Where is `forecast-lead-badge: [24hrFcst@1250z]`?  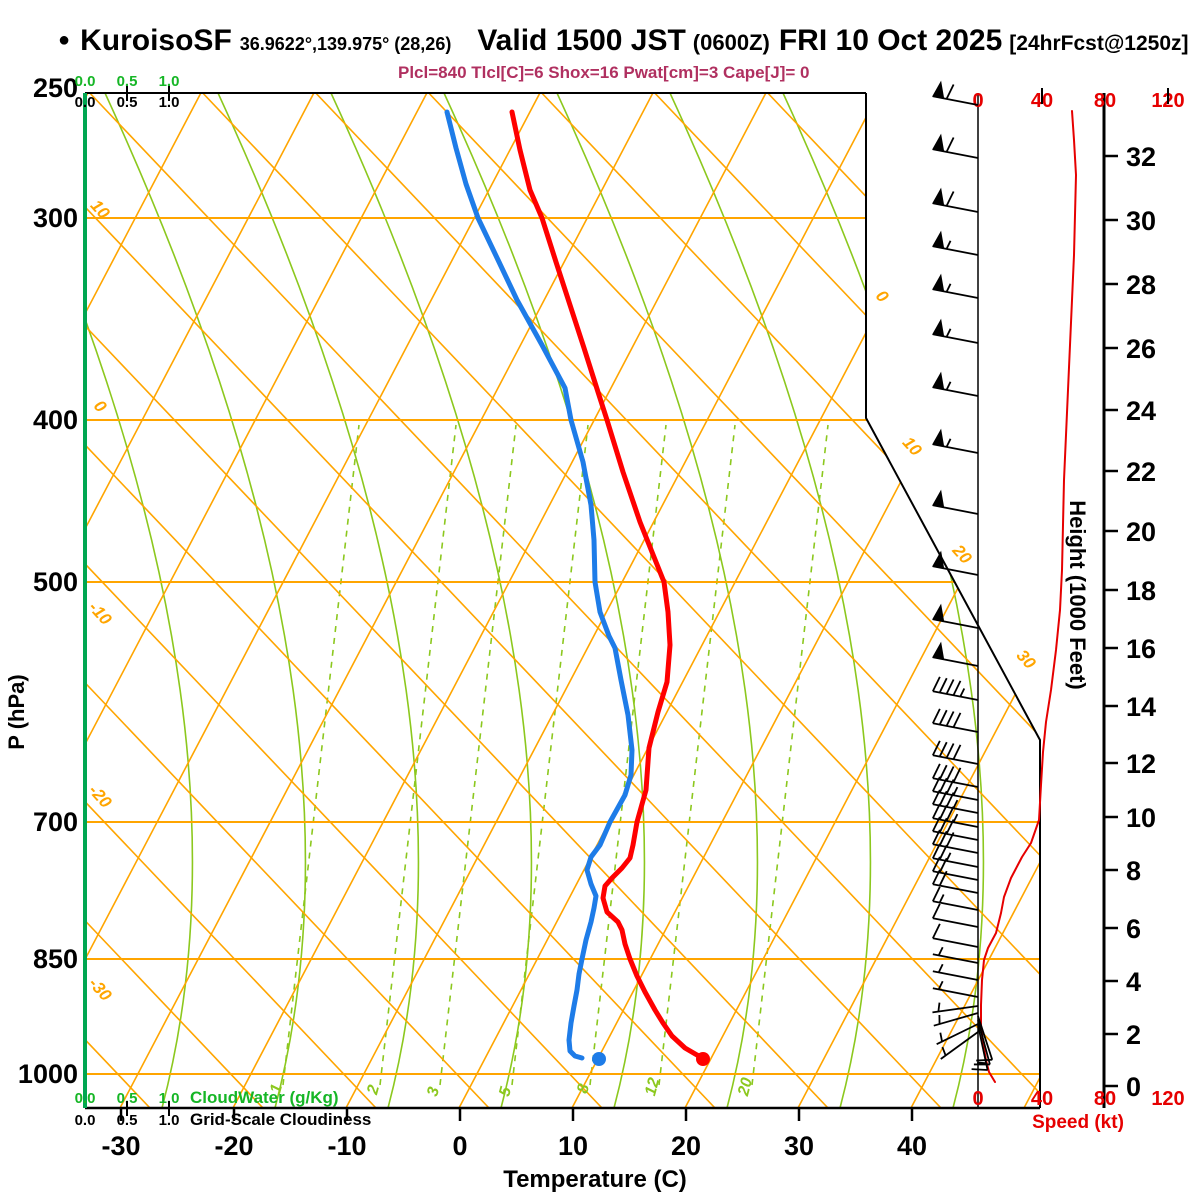
forecast-lead-badge: [24hrFcst@1250z] is located at coordinates (1099, 43).